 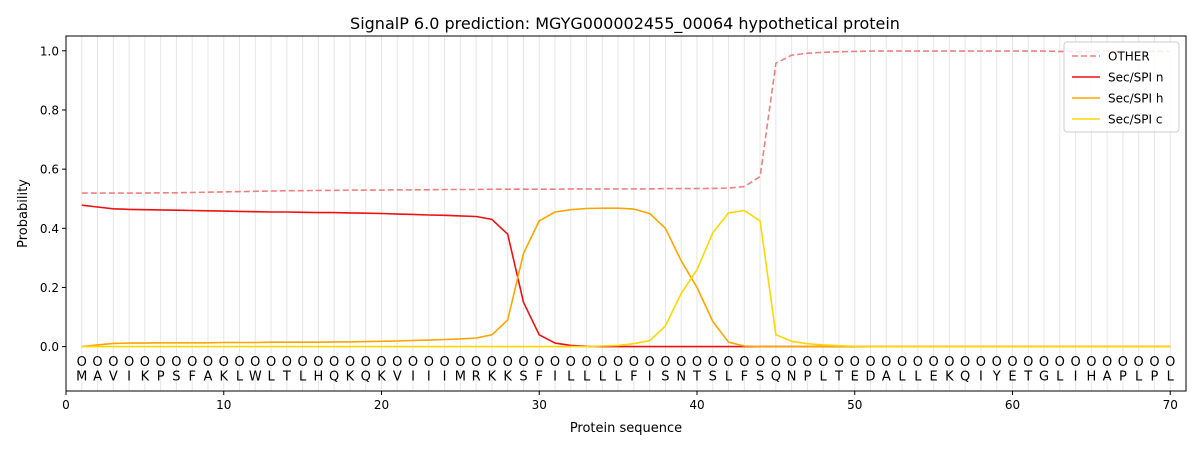 What do you see at coordinates (1121, 87) in the screenshot?
I see `legend: OTHER Sec/SPI n Sec/SPI h Sec/SPI c` at bounding box center [1121, 87].